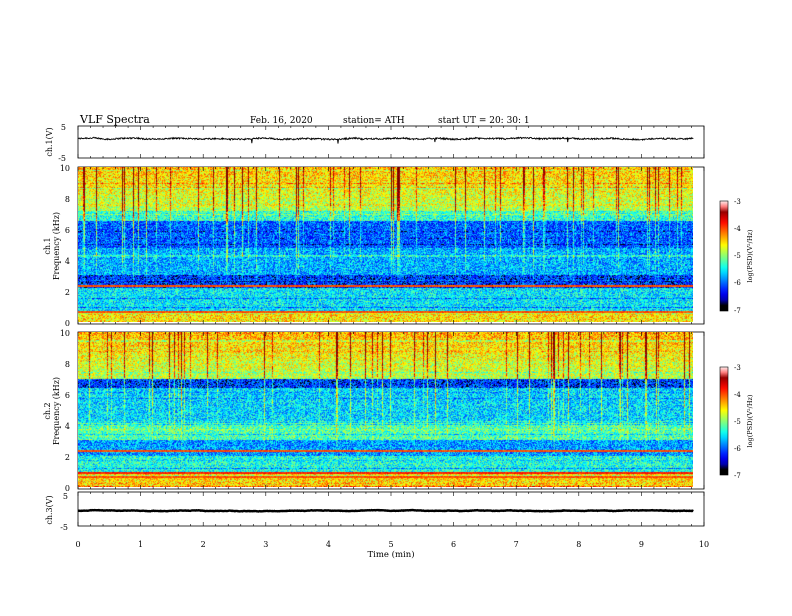  Describe the element at coordinates (737, 283) in the screenshot. I see `ch1-cb-tick-m6: -6` at that location.